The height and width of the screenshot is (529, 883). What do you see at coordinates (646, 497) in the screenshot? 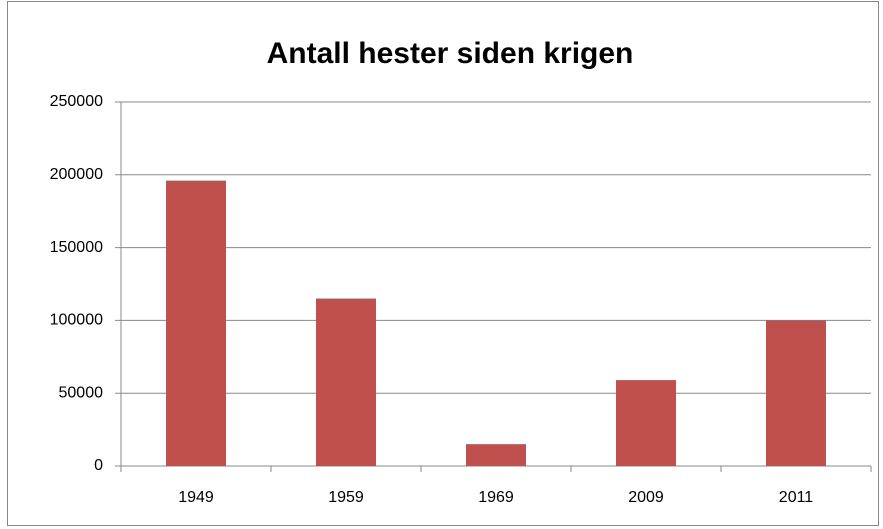
I see `x-tick-label: 2009` at bounding box center [646, 497].